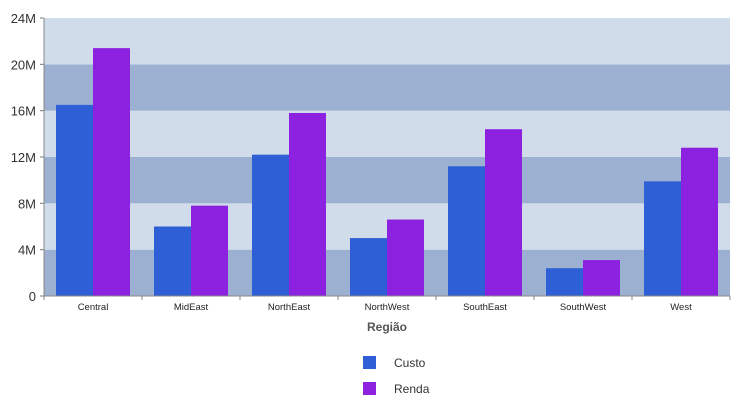 The height and width of the screenshot is (412, 745). Describe the element at coordinates (699, 221) in the screenshot. I see `bar-renda-west` at that location.